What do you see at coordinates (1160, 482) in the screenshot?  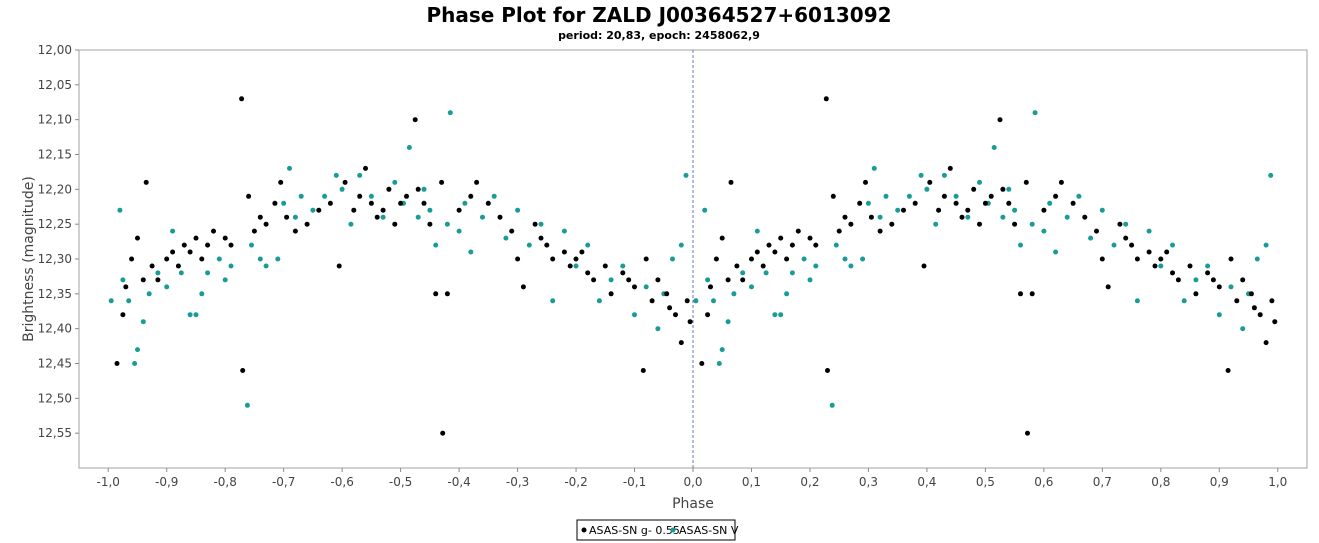 I see `x-tick-label: 0,8` at bounding box center [1160, 482].